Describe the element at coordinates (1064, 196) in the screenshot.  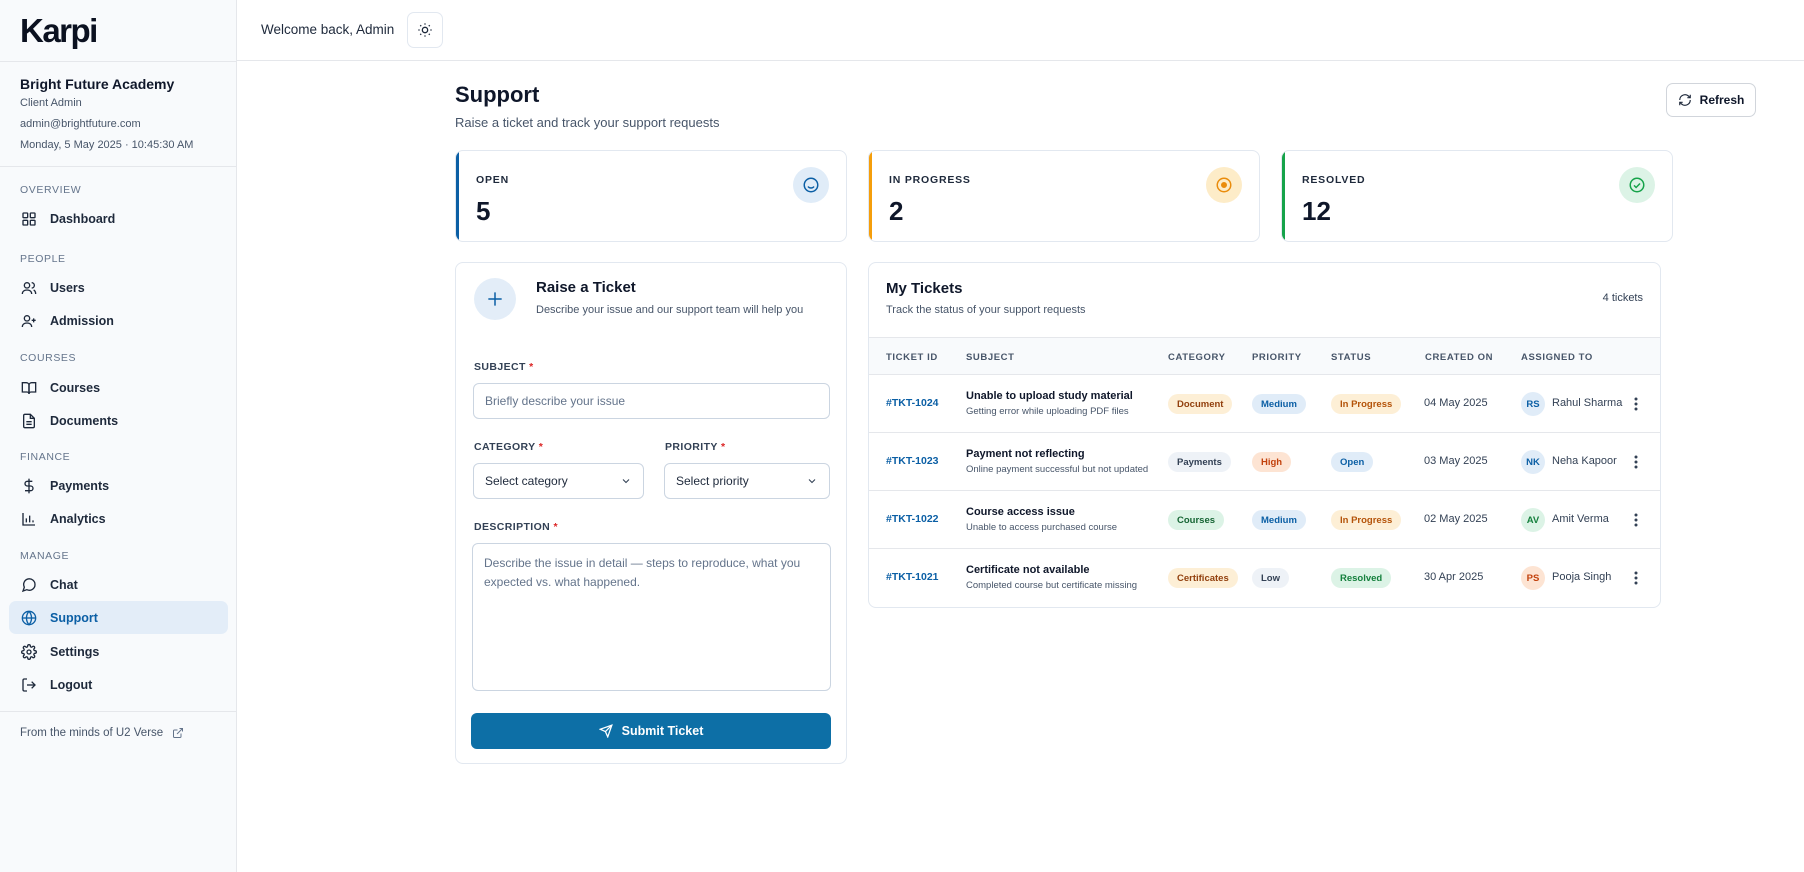
I see `stat-card-in-progress: IN PROGRESS 2` at that location.